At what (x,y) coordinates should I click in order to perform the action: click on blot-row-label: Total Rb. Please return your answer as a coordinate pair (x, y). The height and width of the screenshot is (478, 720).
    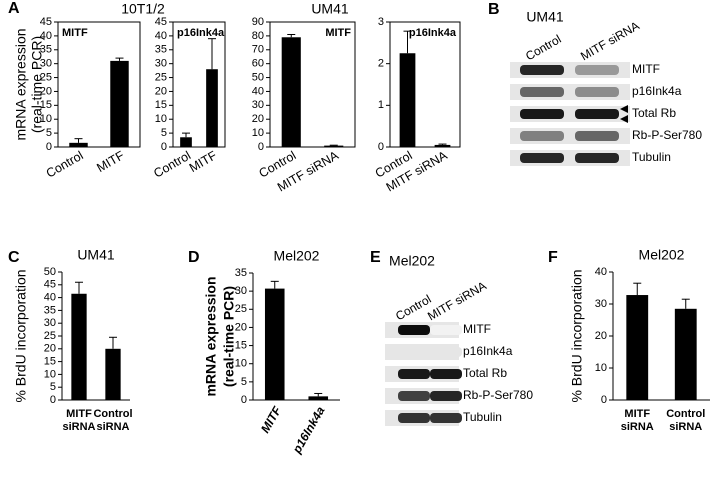
    Looking at the image, I should click on (654, 113).